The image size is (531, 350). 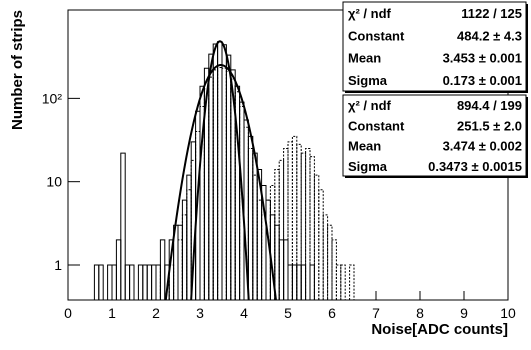 What do you see at coordinates (420, 313) in the screenshot?
I see `x-tick-label: 8` at bounding box center [420, 313].